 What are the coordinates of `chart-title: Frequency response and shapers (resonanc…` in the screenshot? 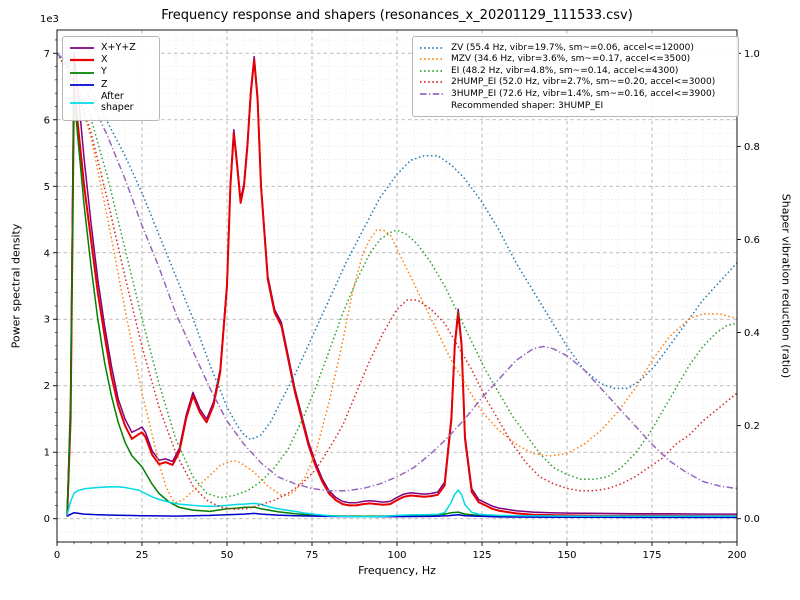 It's located at (397, 15).